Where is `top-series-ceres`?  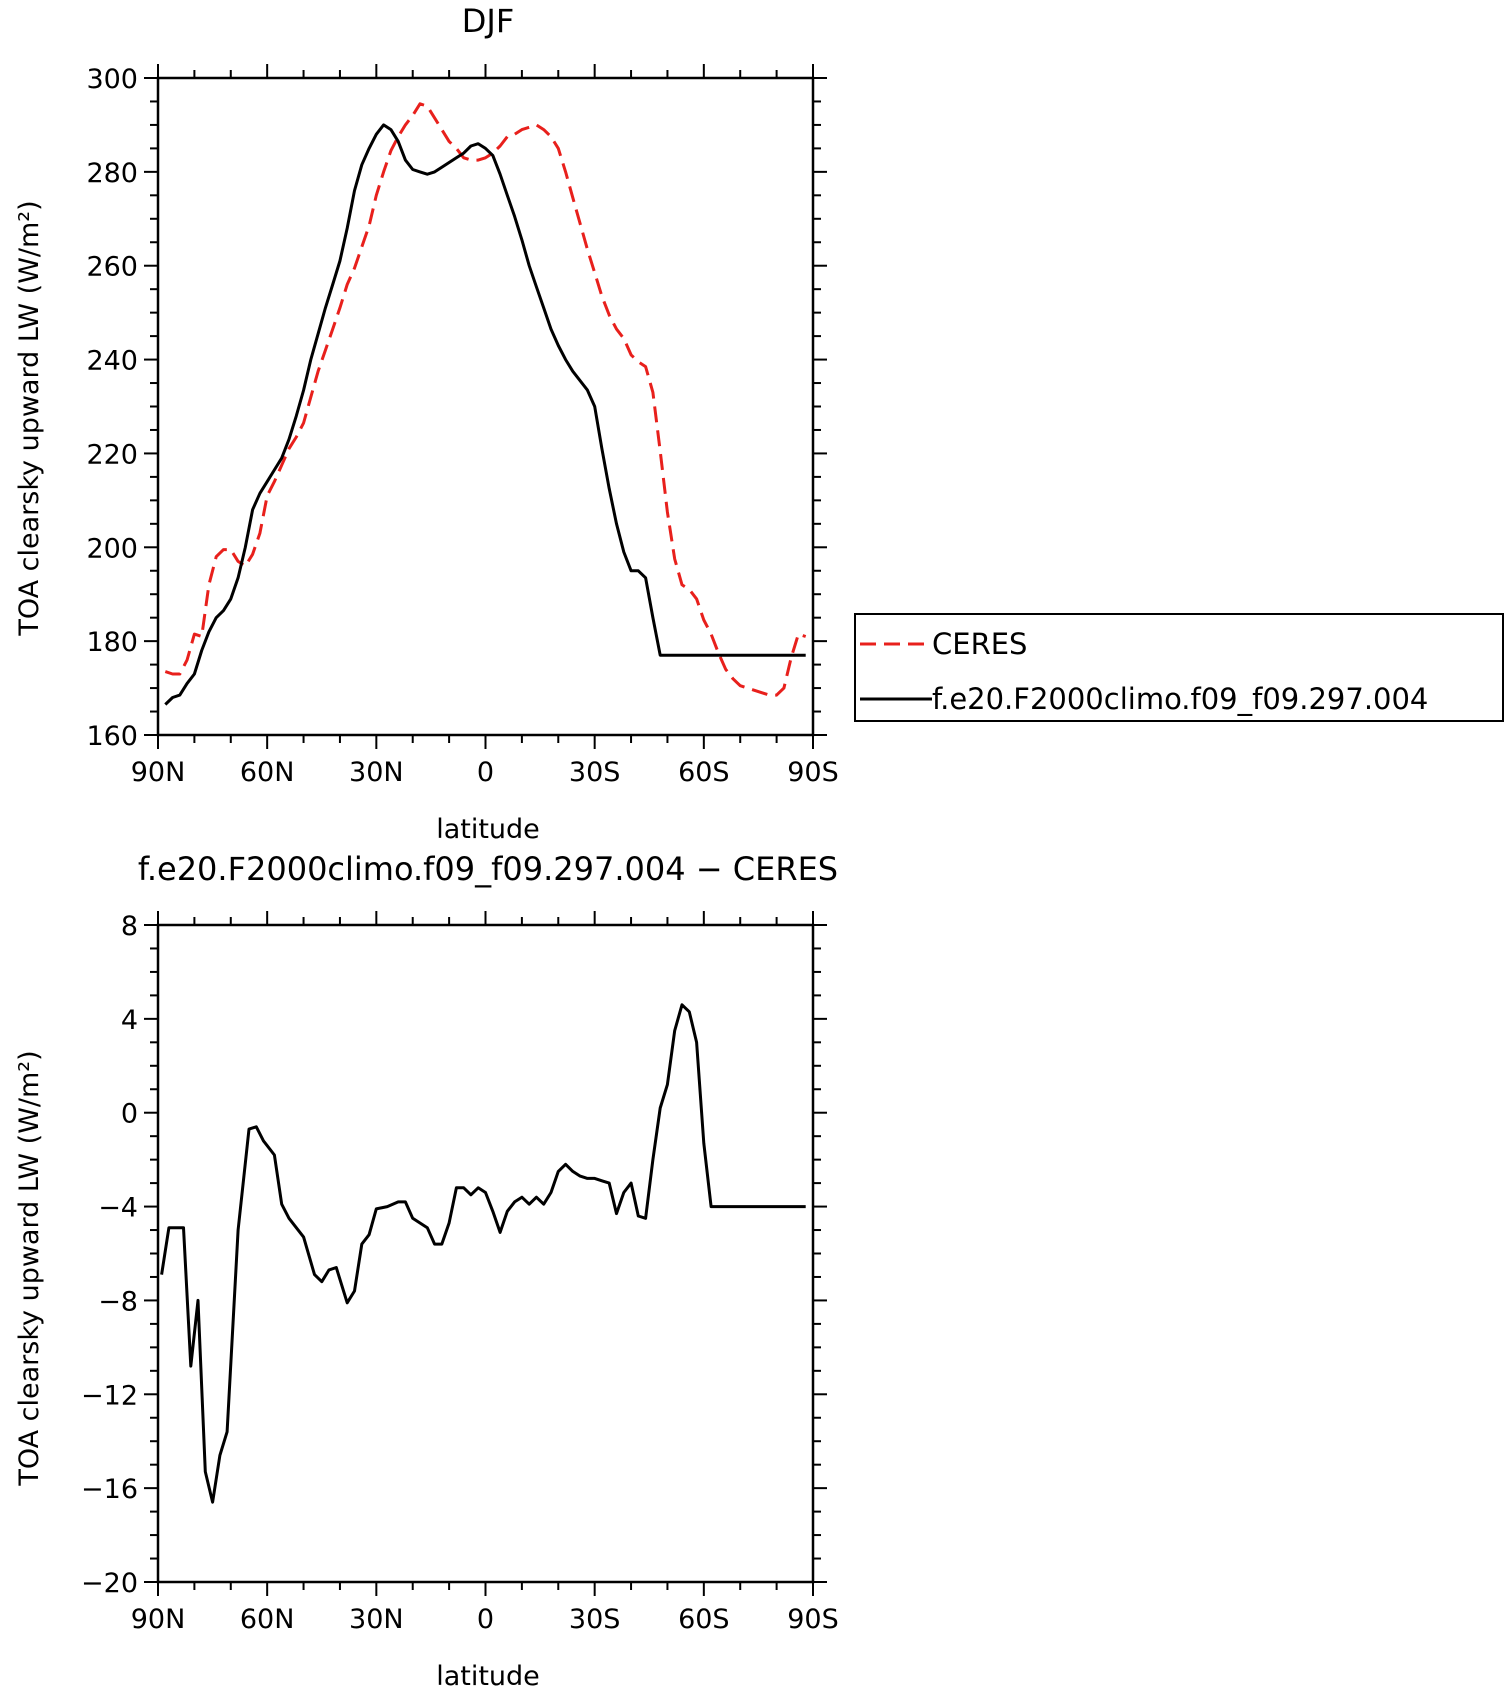
top-series-ceres is located at coordinates (485, 399).